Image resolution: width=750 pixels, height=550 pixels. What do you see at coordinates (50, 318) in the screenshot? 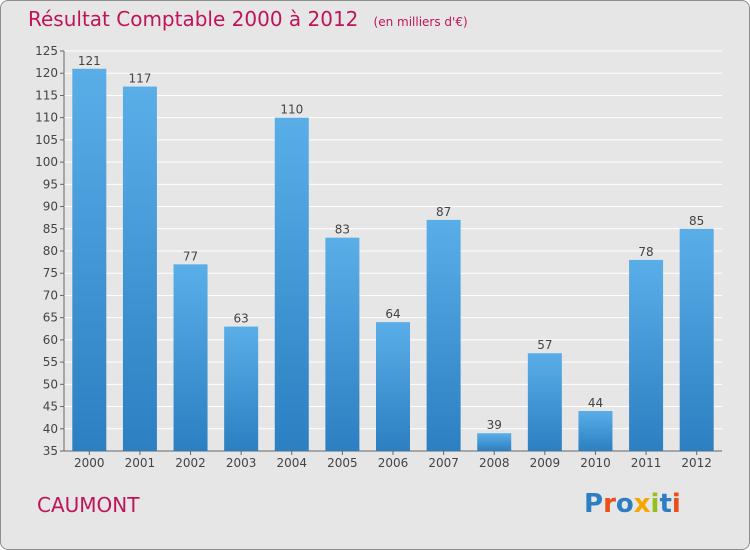
I see `y-tick-label: 65` at bounding box center [50, 318].